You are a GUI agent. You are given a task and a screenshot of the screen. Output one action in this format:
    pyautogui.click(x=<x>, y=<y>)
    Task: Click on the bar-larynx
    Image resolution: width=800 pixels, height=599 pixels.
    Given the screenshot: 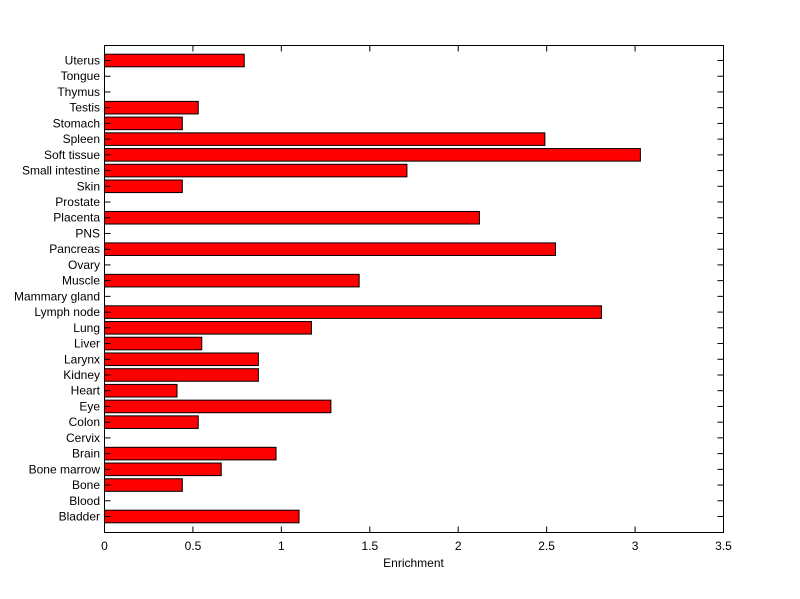 What is the action you would take?
    pyautogui.click(x=181, y=359)
    